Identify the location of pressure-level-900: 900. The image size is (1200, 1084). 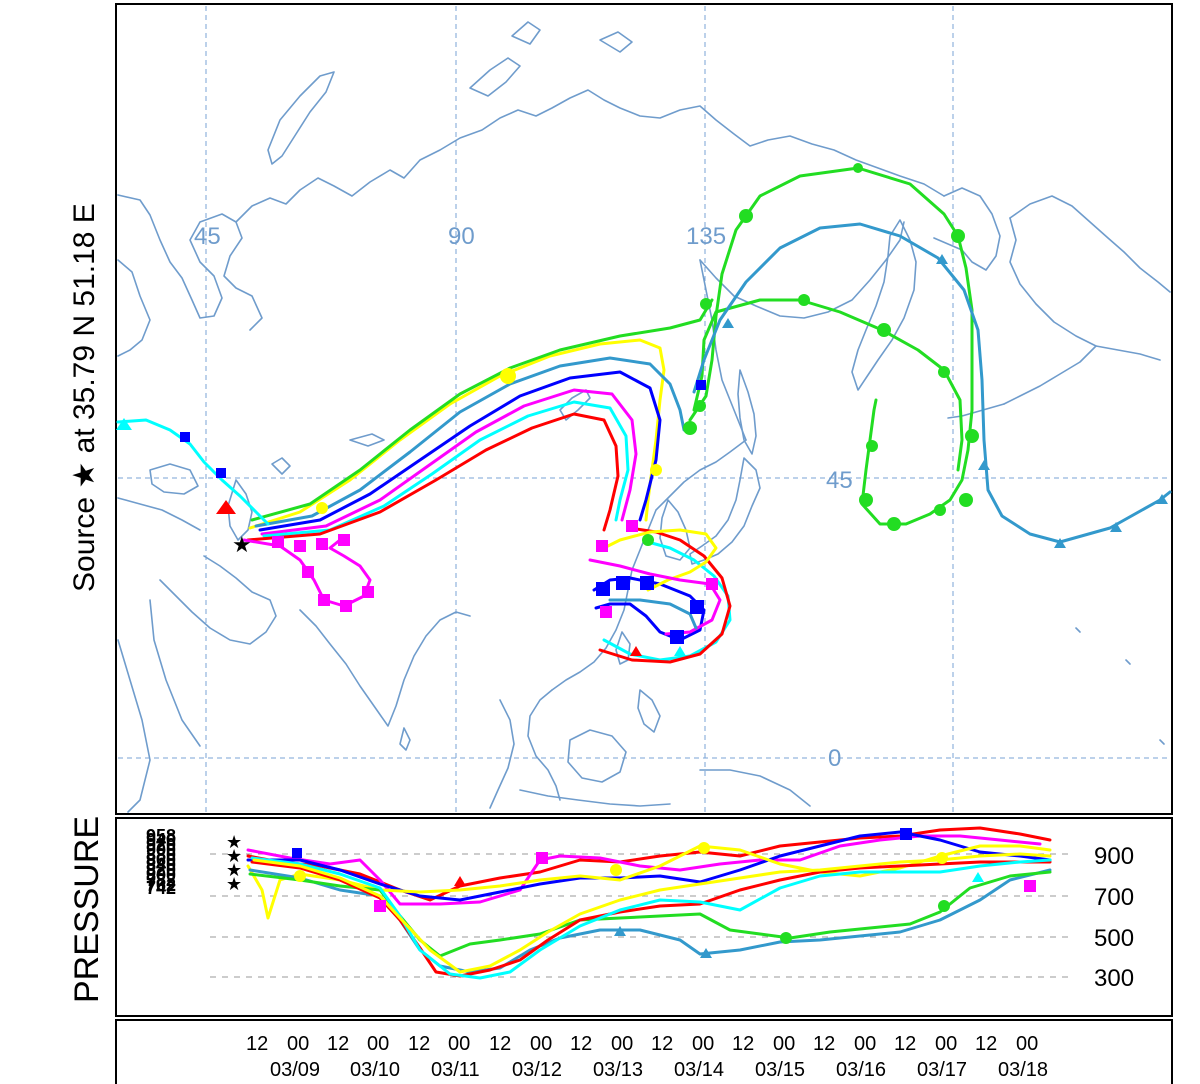
(1114, 856).